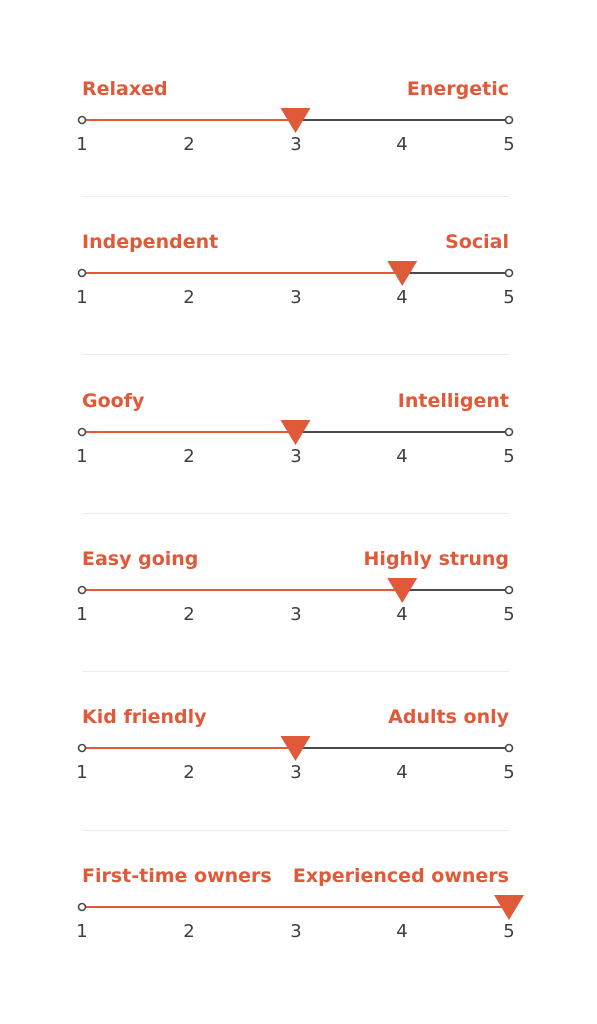  Describe the element at coordinates (400, 876) in the screenshot. I see `scale-right-label: Experienced owners` at that location.